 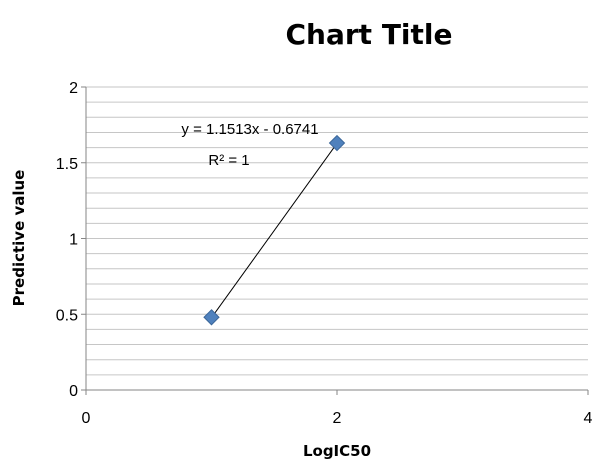 I want to click on x-axis-label: LogIC50, so click(x=337, y=451).